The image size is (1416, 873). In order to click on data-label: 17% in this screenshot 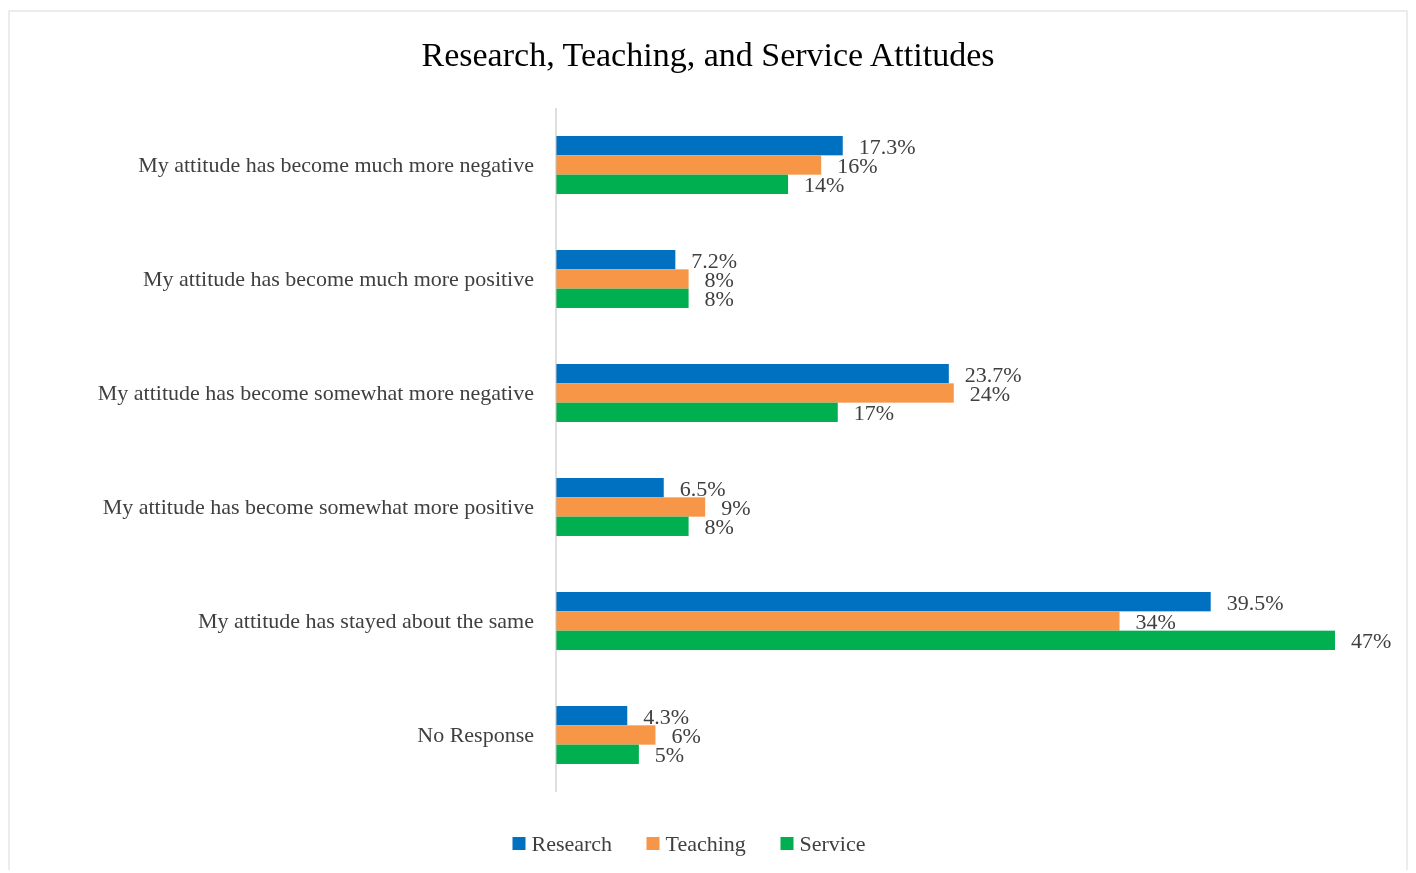, I will do `click(874, 413)`.